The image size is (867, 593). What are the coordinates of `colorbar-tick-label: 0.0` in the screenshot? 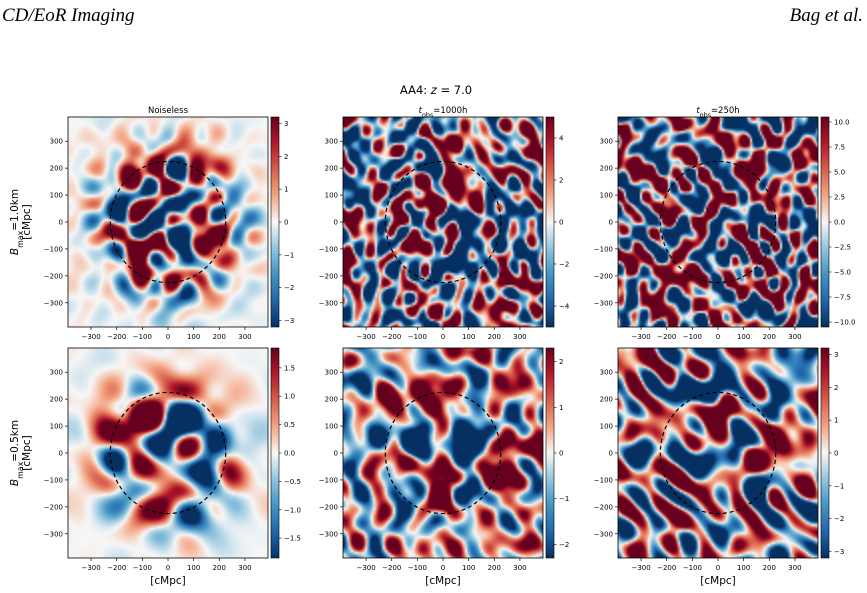 It's located at (839, 223).